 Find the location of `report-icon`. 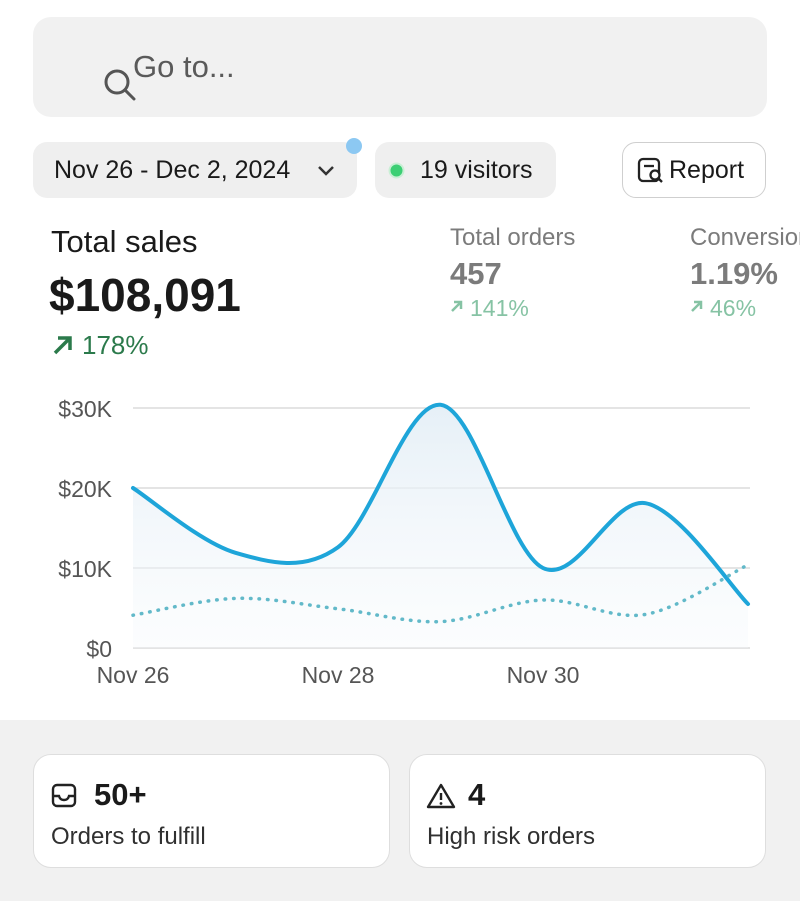

report-icon is located at coordinates (650, 170).